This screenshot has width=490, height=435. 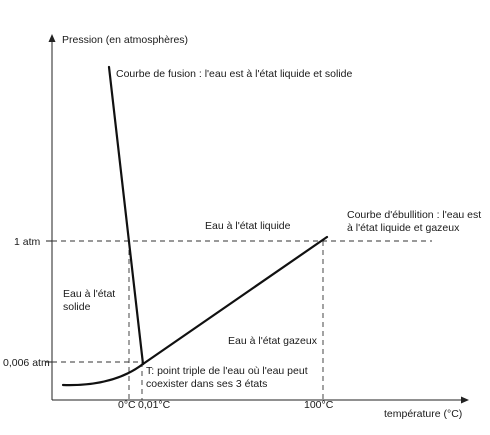 What do you see at coordinates (248, 226) in the screenshot?
I see `region-liquid-label: Eau à l'état liquide` at bounding box center [248, 226].